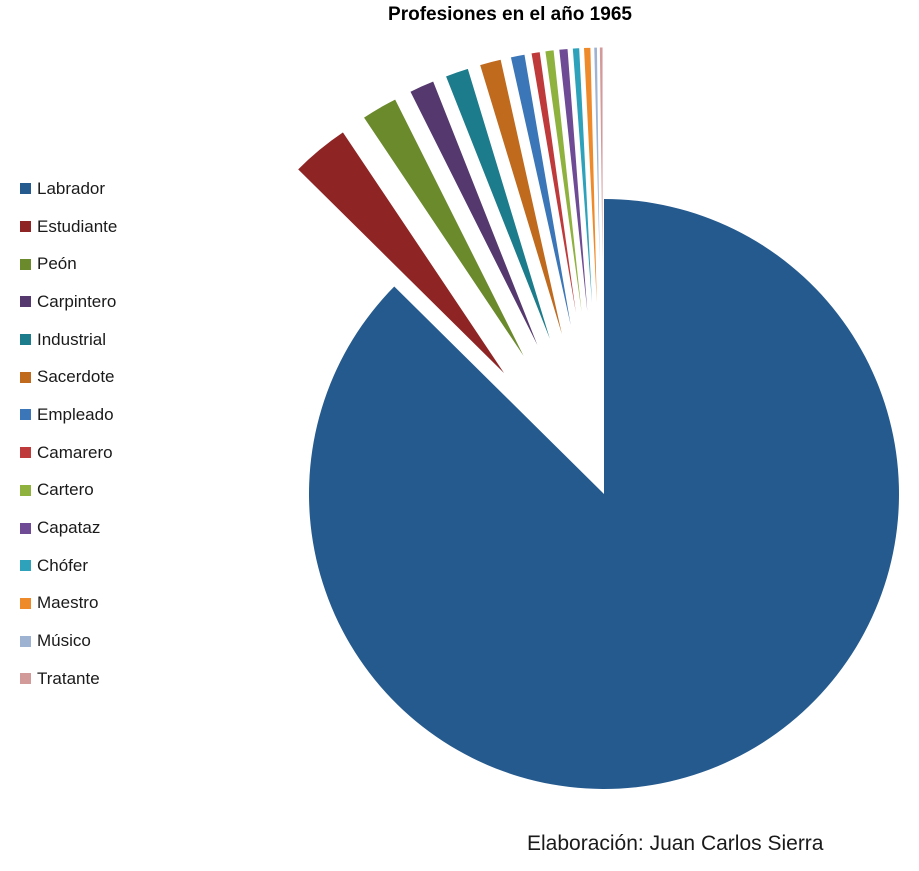  Describe the element at coordinates (71, 188) in the screenshot. I see `legend-label: Labrador` at that location.